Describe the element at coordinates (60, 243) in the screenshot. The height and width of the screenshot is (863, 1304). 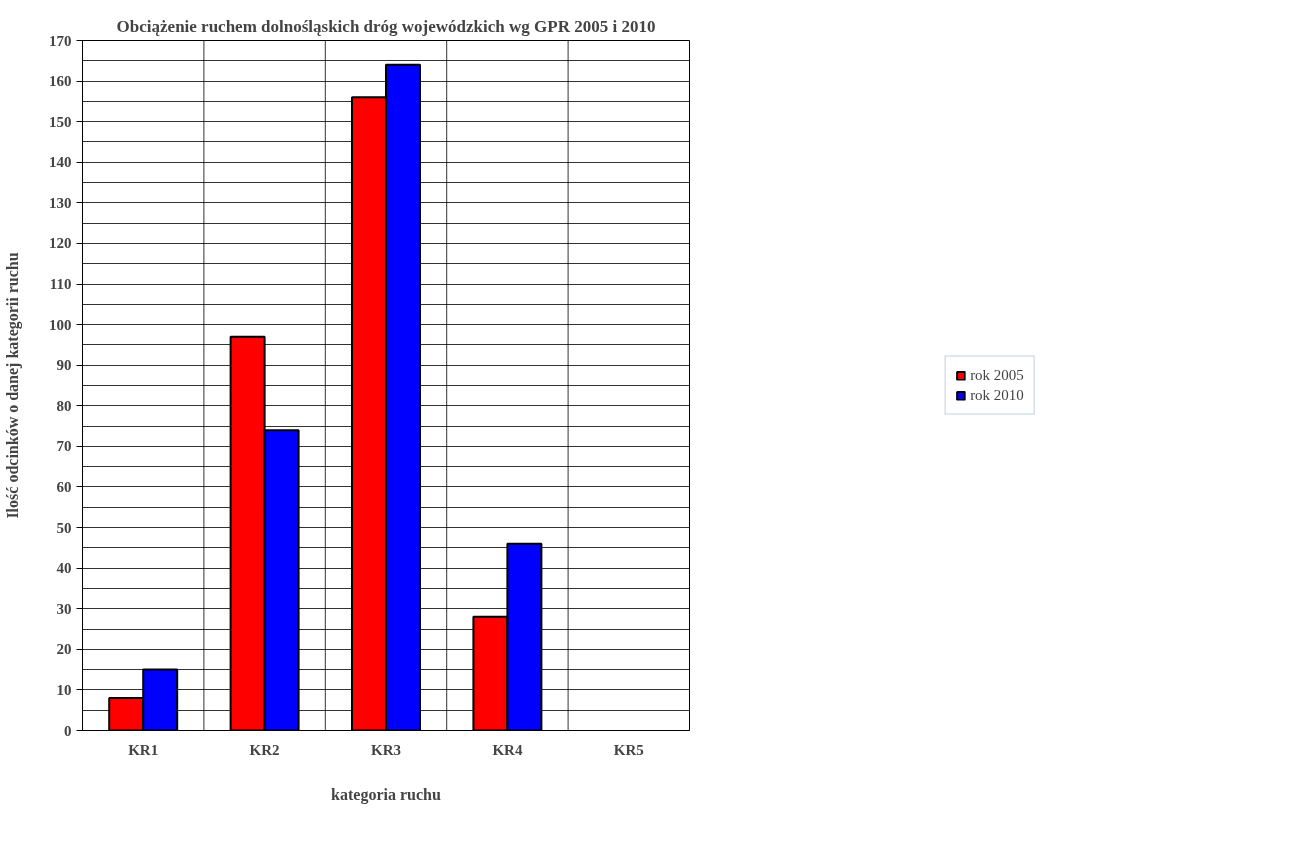
I see `y-tick-label: 120` at that location.